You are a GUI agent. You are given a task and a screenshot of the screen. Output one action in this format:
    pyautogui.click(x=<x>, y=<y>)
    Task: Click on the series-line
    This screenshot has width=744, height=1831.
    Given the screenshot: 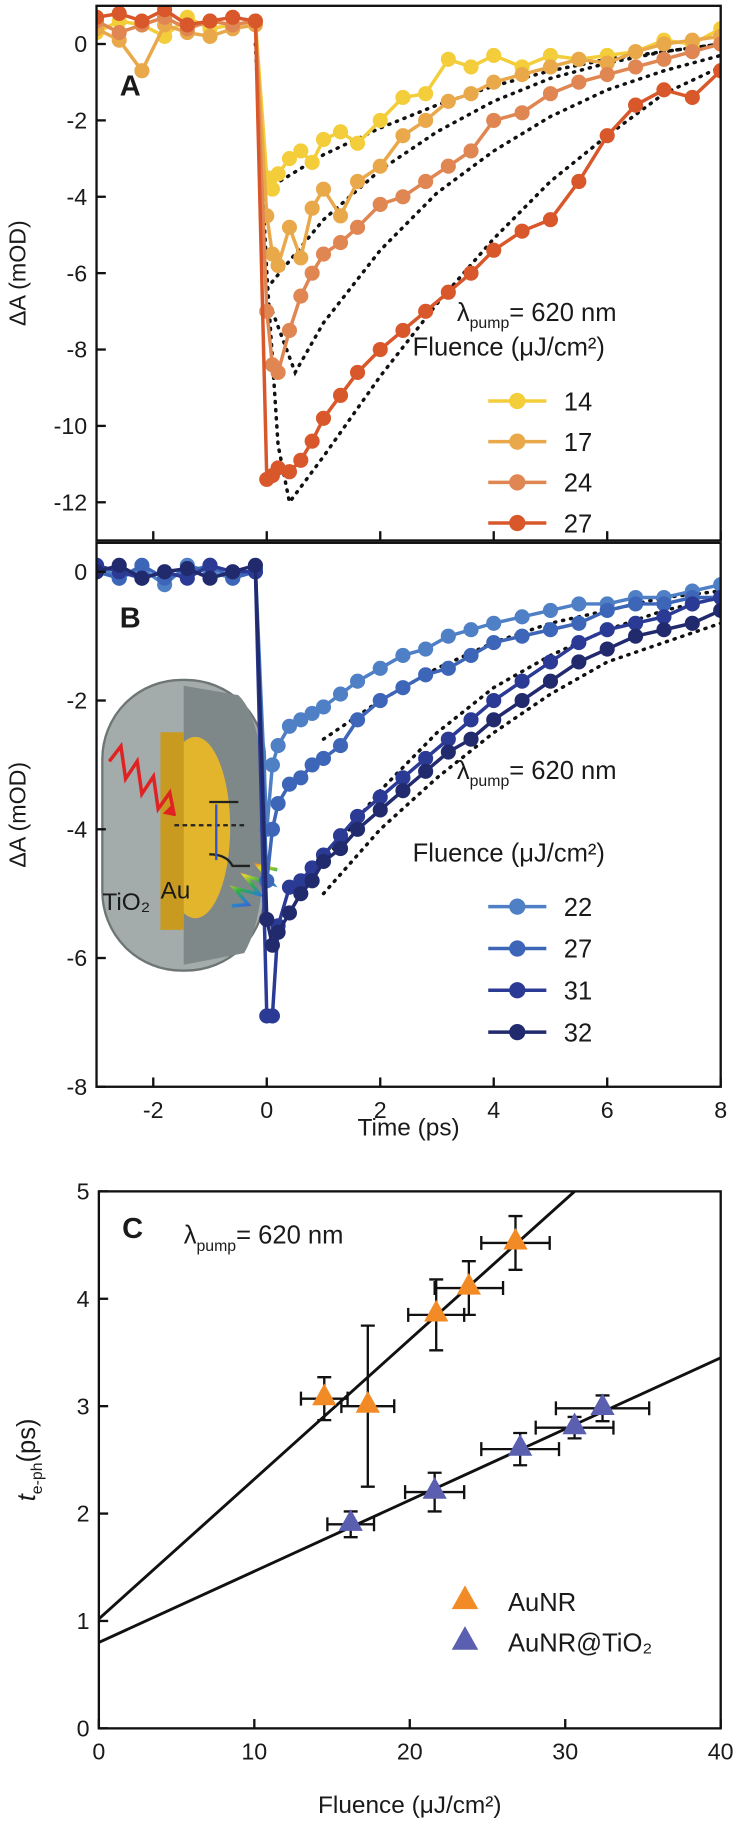 What is the action you would take?
    pyautogui.click(x=408, y=146)
    